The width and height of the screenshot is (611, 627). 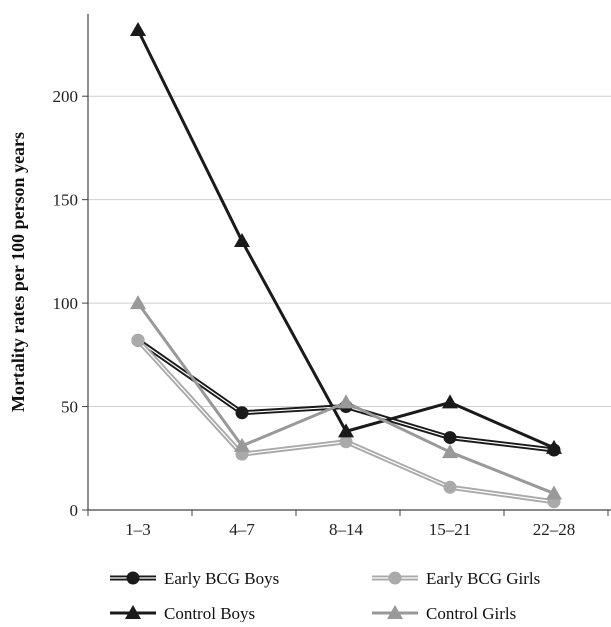 What do you see at coordinates (138, 529) in the screenshot?
I see `x-tick-label: 1–3` at bounding box center [138, 529].